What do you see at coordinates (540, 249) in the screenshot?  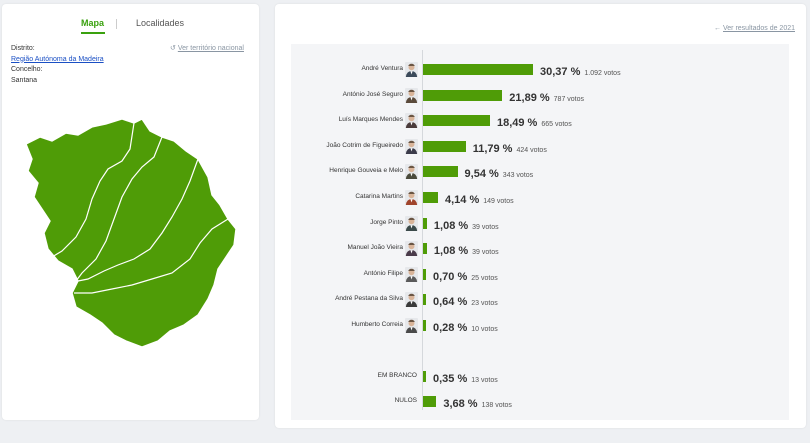 I see `result-row: Manuel João Vieira 1,08 % 39 votos` at bounding box center [540, 249].